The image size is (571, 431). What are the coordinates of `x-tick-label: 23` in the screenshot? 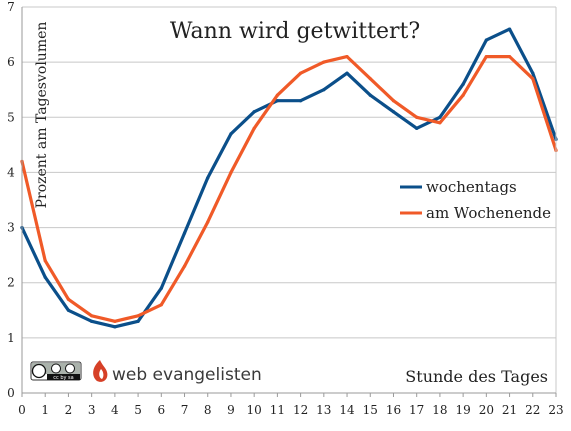 It's located at (555, 410).